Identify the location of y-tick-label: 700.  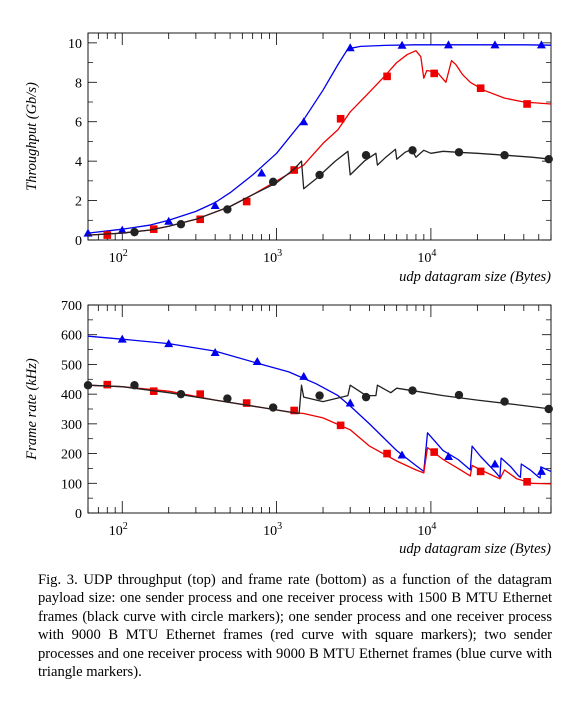
(71, 306).